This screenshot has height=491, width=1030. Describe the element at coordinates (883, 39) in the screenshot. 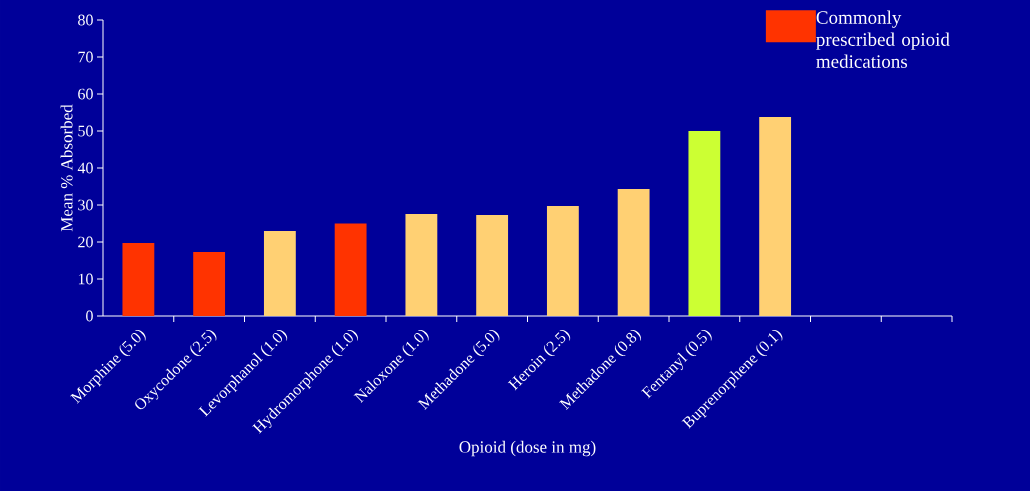

I see `legend-label: Commonly prescribed opioid medications` at that location.